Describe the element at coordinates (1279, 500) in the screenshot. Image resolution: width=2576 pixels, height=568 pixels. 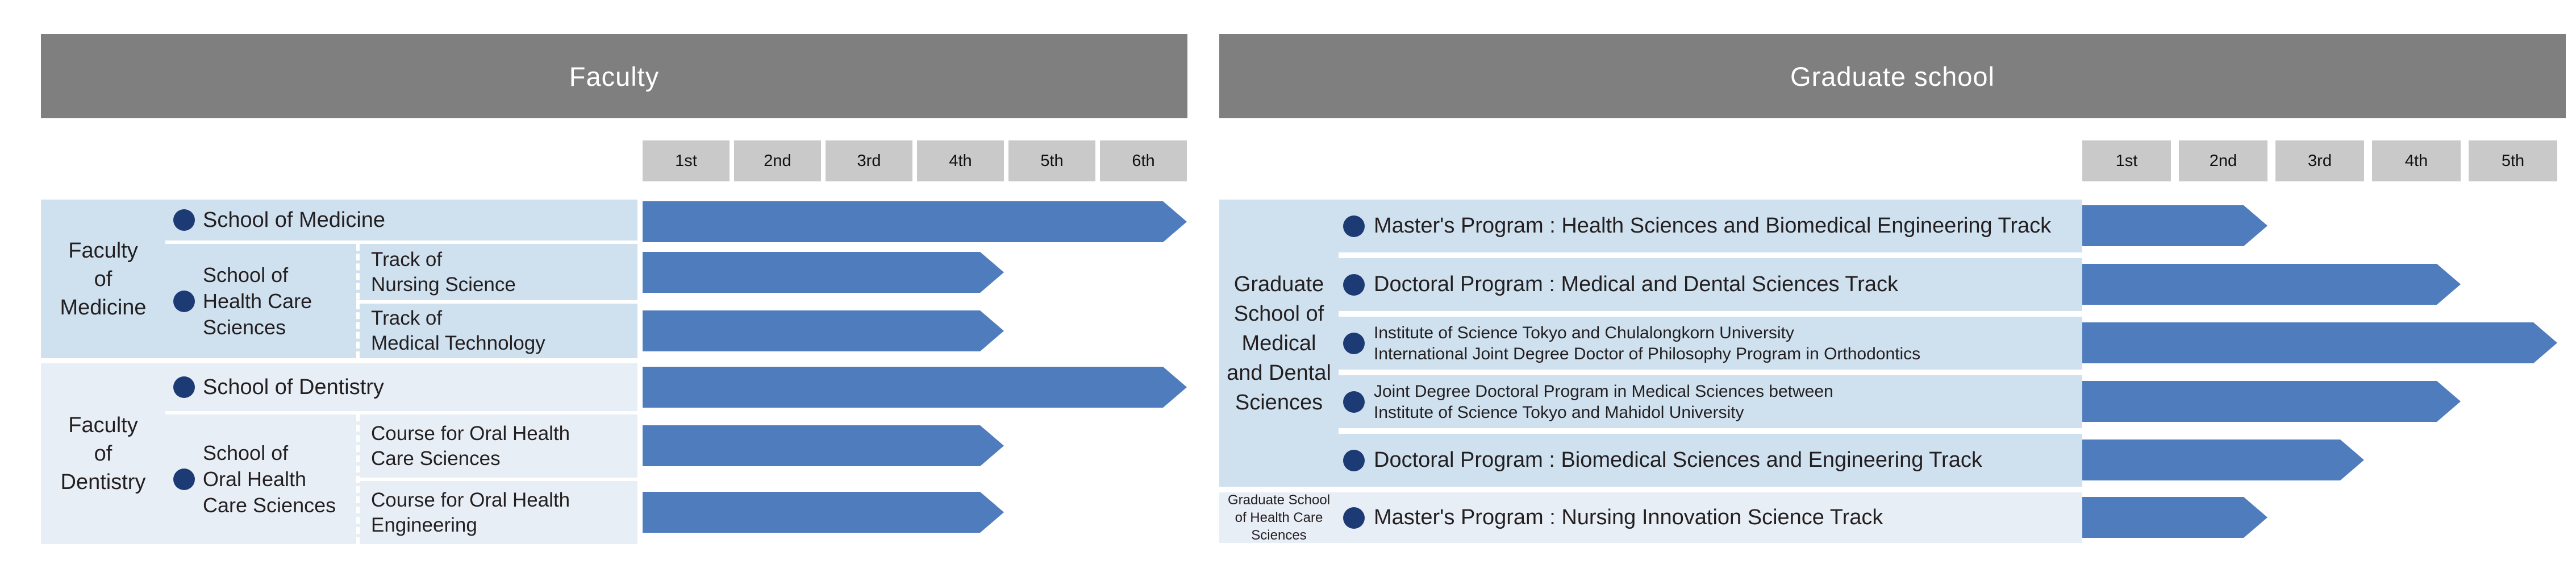
I see `label-line: Graduate School` at that location.